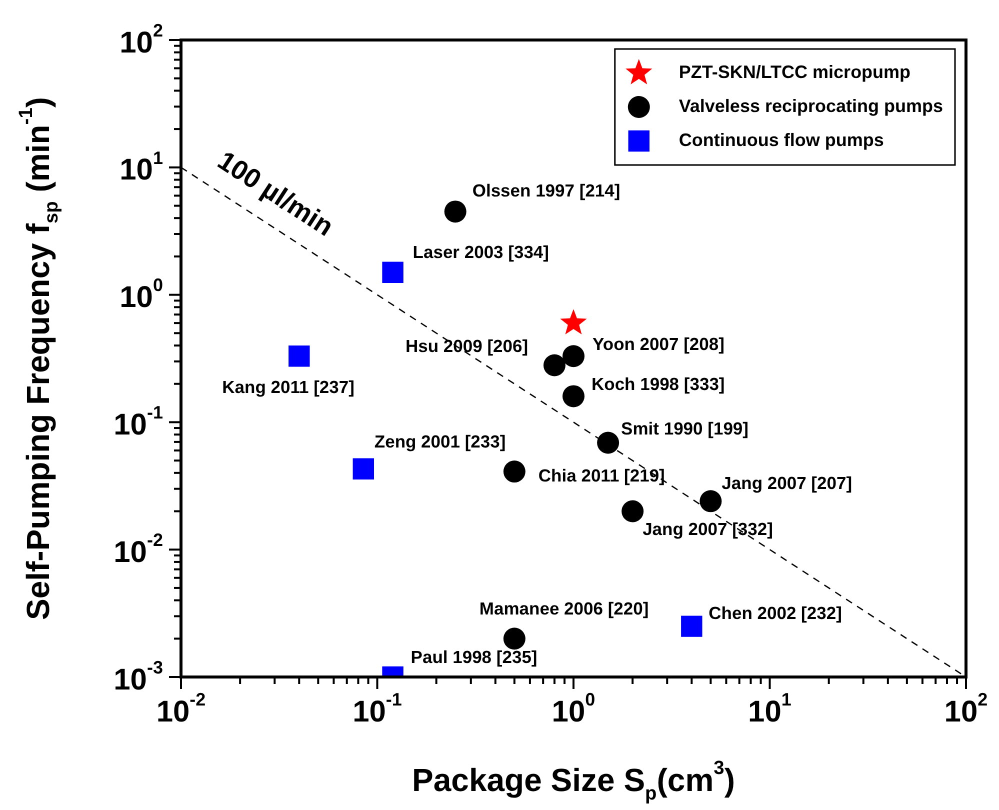  What do you see at coordinates (658, 384) in the screenshot?
I see `annotation: Koch 1998 [333]` at bounding box center [658, 384].